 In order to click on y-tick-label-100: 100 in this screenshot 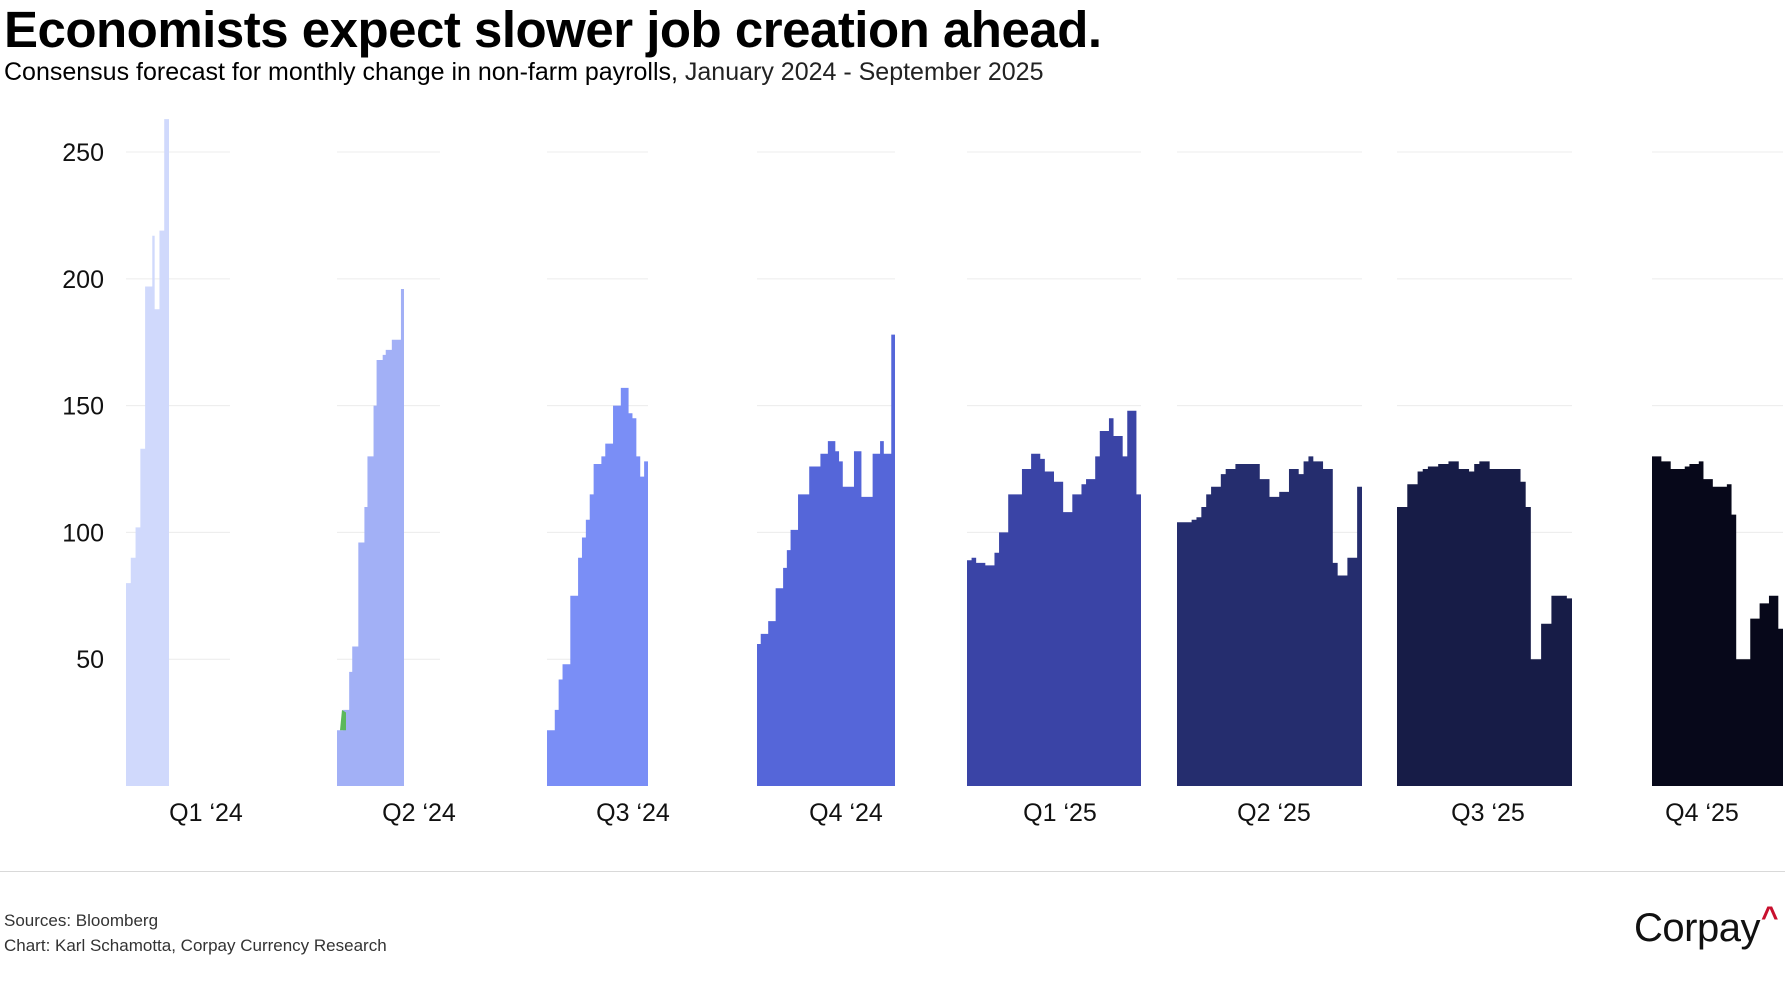, I will do `click(83, 533)`.